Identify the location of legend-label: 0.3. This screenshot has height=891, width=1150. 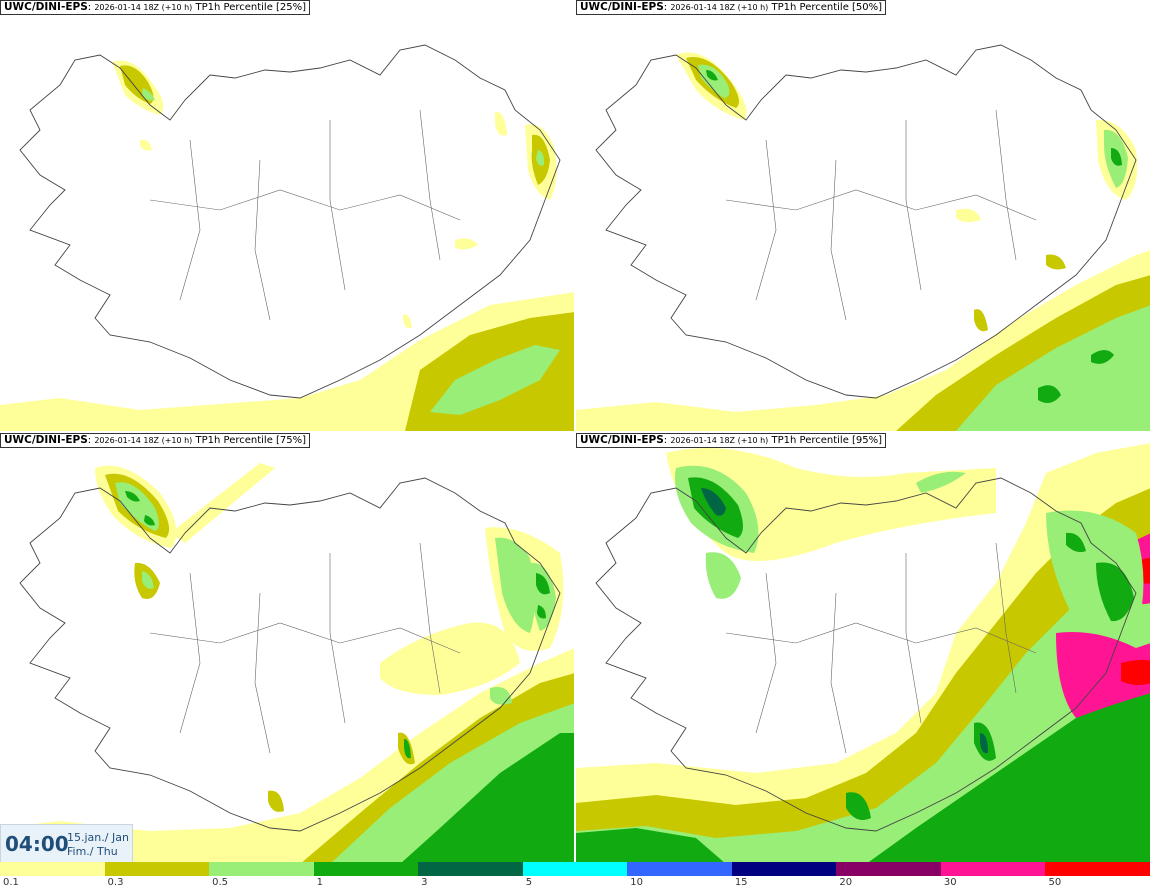
(115, 882).